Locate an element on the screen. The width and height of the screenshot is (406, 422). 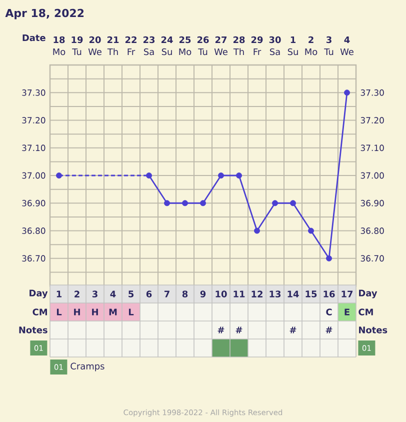
text: 2 is located at coordinates (77, 294).